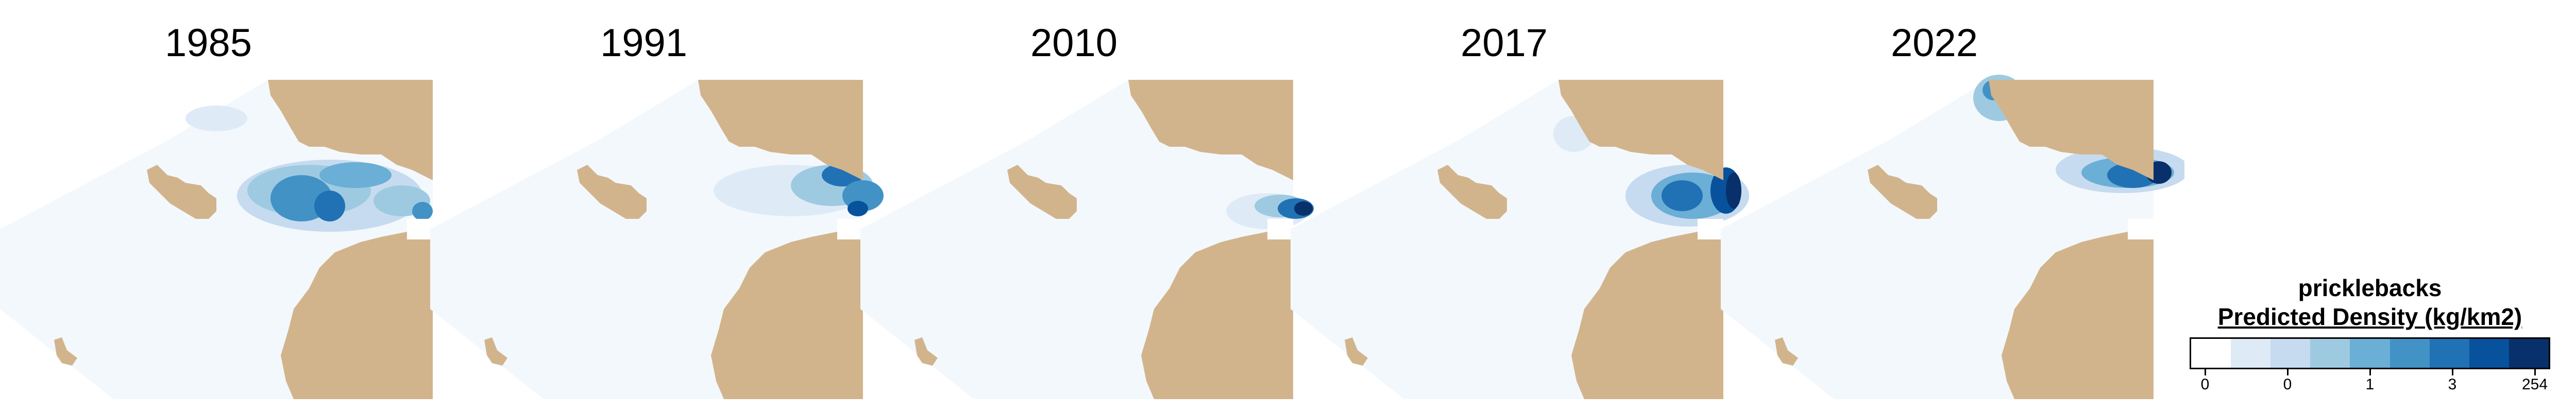 The height and width of the screenshot is (412, 2576). Describe the element at coordinates (2370, 287) in the screenshot. I see `legend-species-label: pricklebacks` at that location.